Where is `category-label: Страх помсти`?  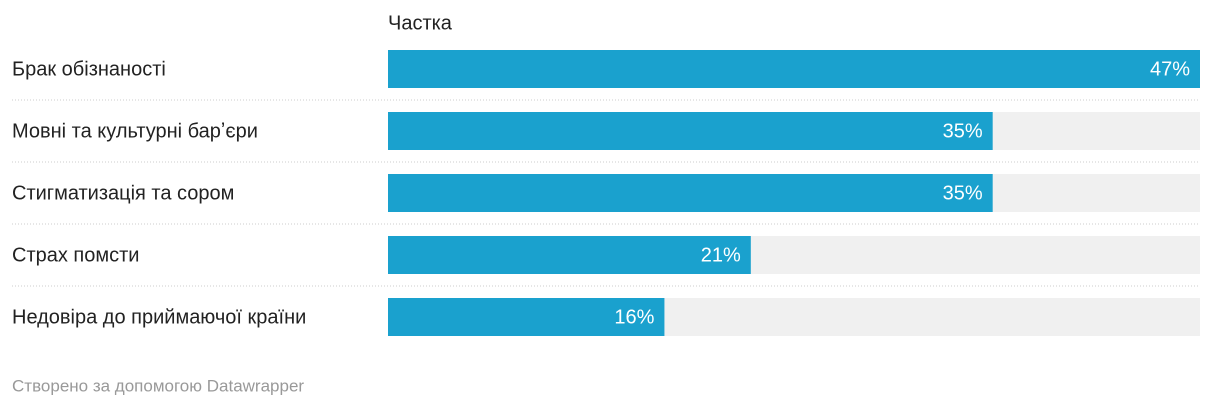 category-label: Страх помсти is located at coordinates (75, 255).